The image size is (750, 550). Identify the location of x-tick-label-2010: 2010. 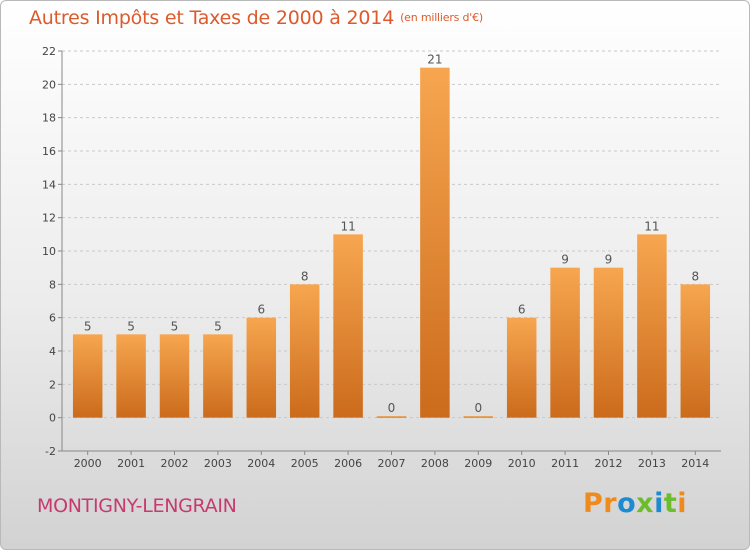
(522, 463).